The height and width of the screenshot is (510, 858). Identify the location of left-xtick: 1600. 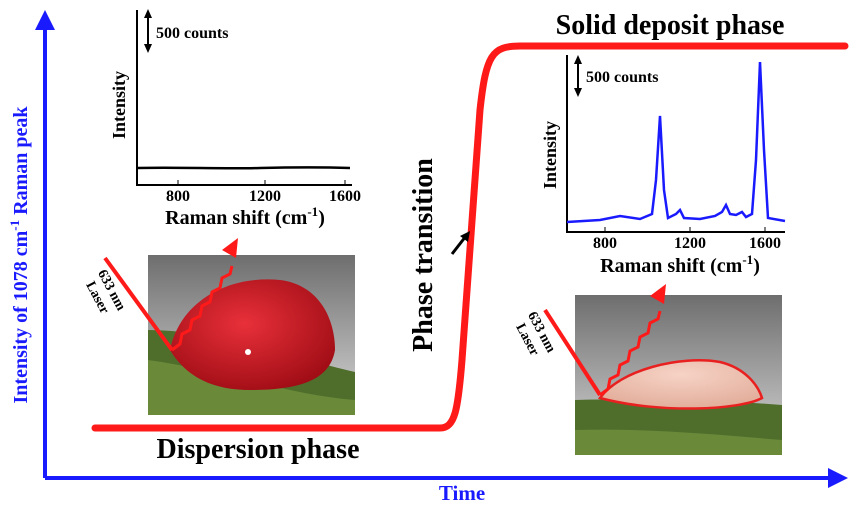
(345, 196).